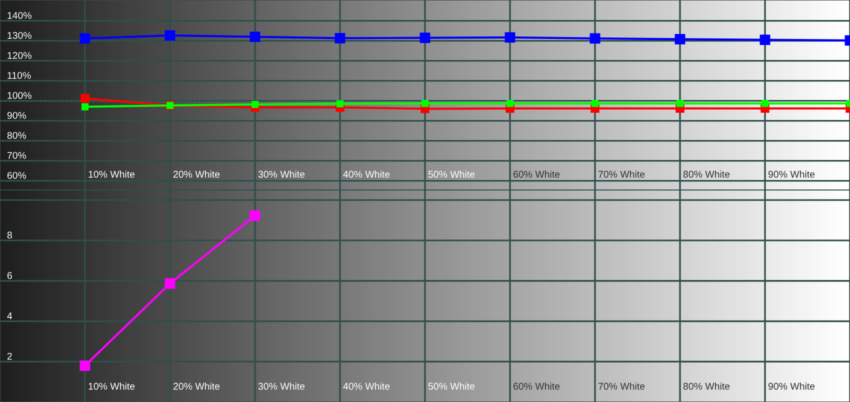 The height and width of the screenshot is (402, 850). Describe the element at coordinates (20, 95) in the screenshot. I see `y-tick-label: 100%` at that location.